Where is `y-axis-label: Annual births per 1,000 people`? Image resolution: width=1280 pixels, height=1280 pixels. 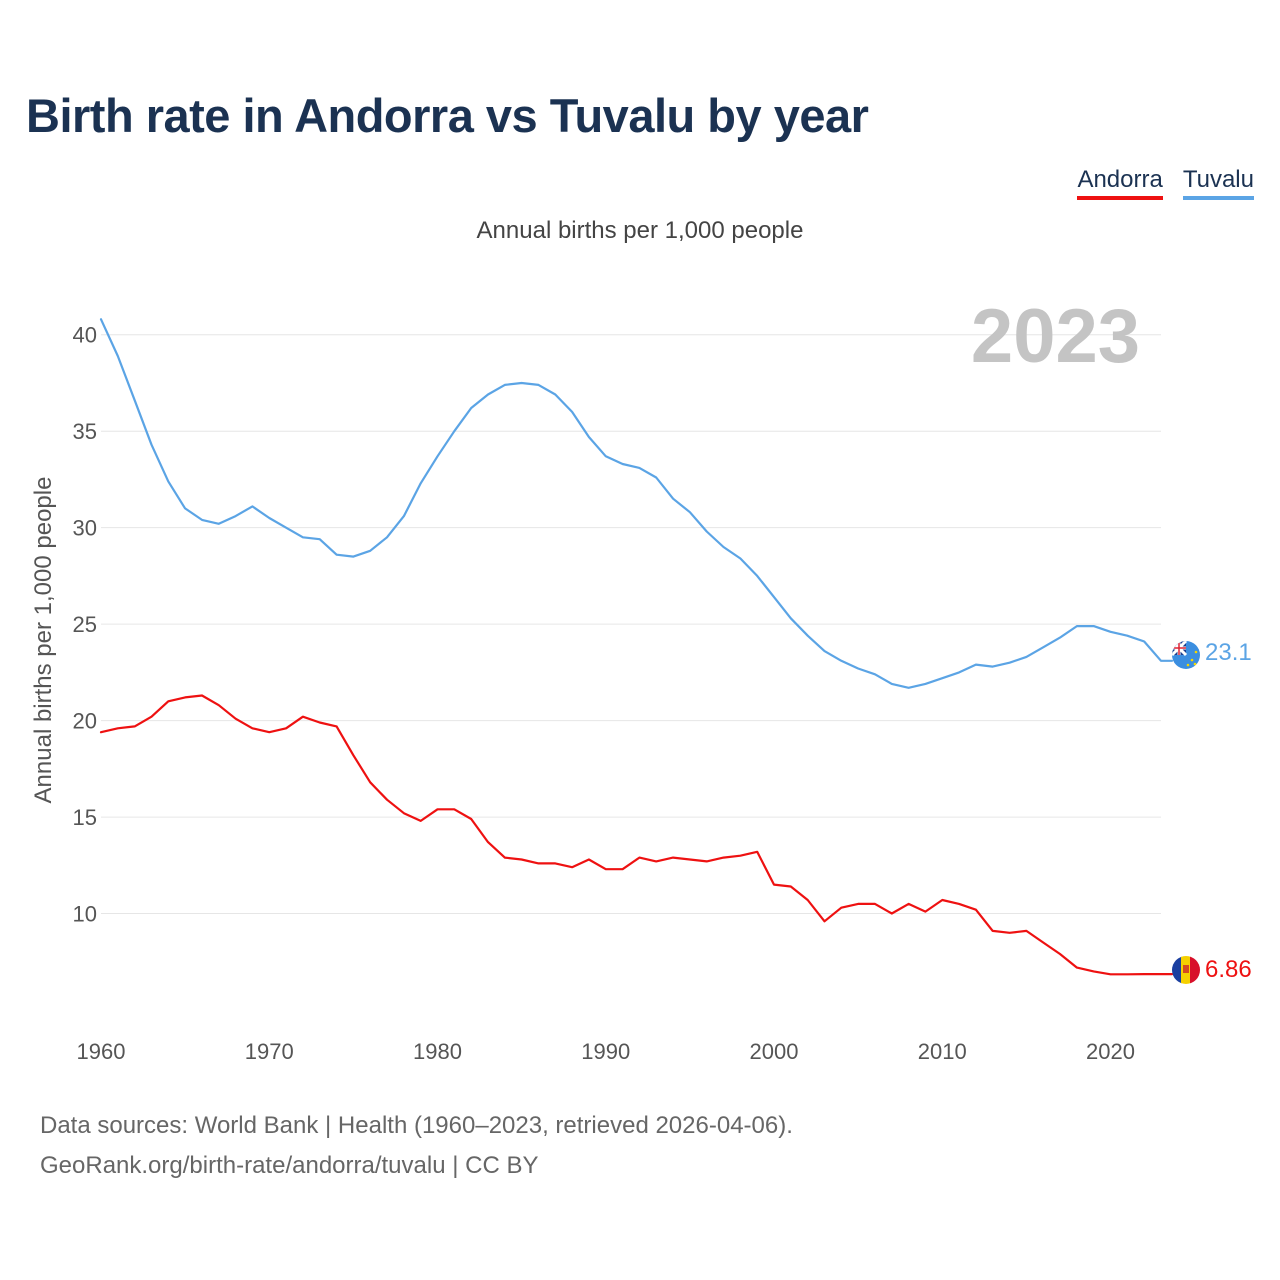
y-axis-label: Annual births per 1,000 people is located at coordinates (43, 640).